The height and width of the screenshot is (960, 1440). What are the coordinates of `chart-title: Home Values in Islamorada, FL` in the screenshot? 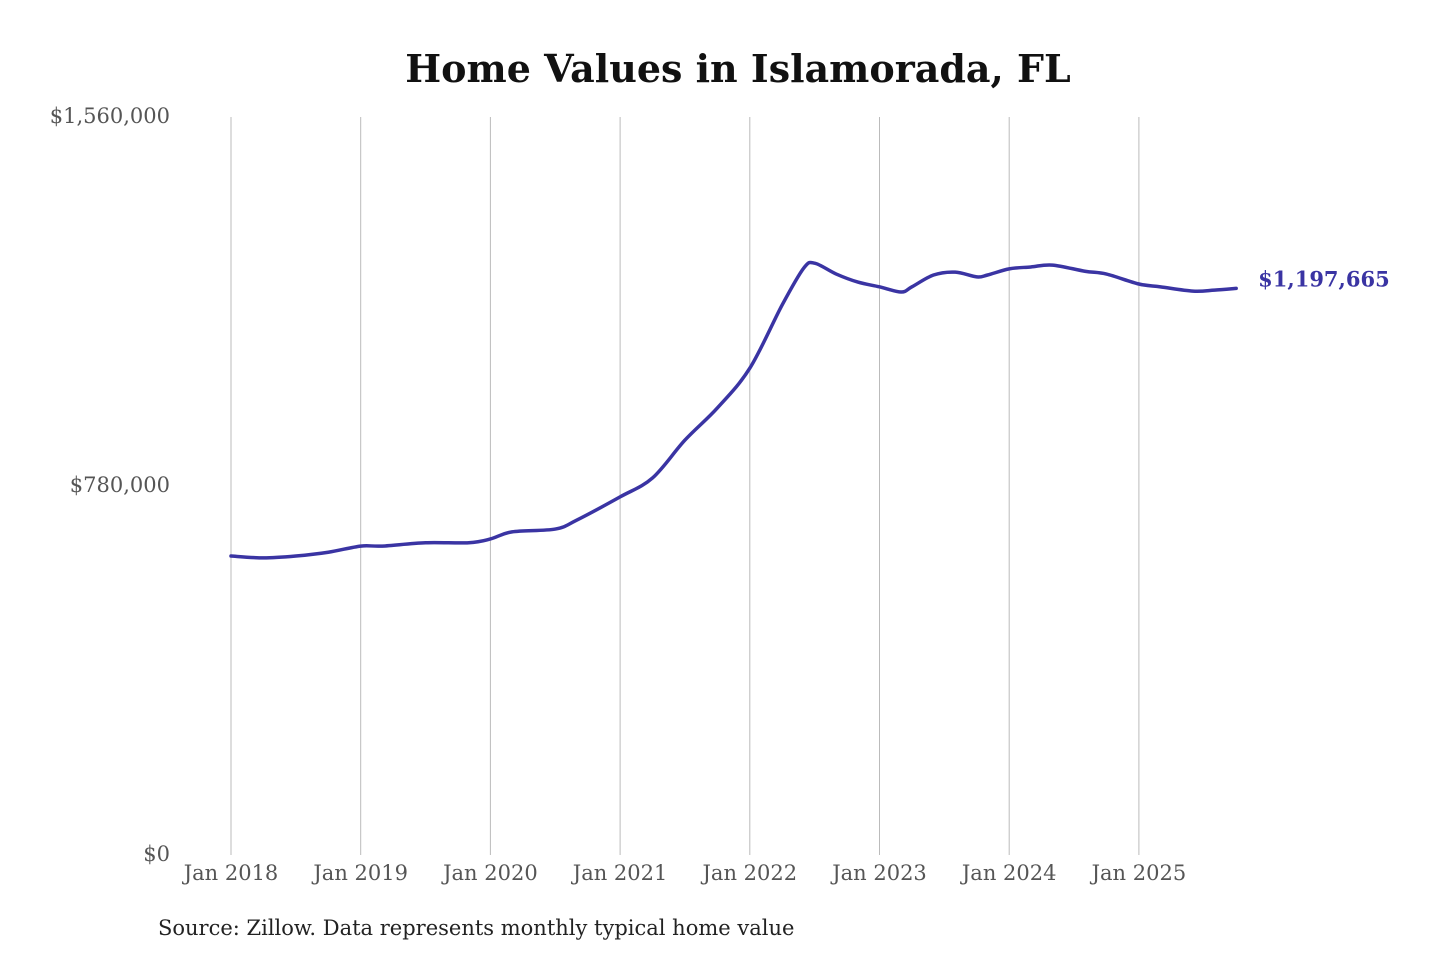 It's located at (737, 68).